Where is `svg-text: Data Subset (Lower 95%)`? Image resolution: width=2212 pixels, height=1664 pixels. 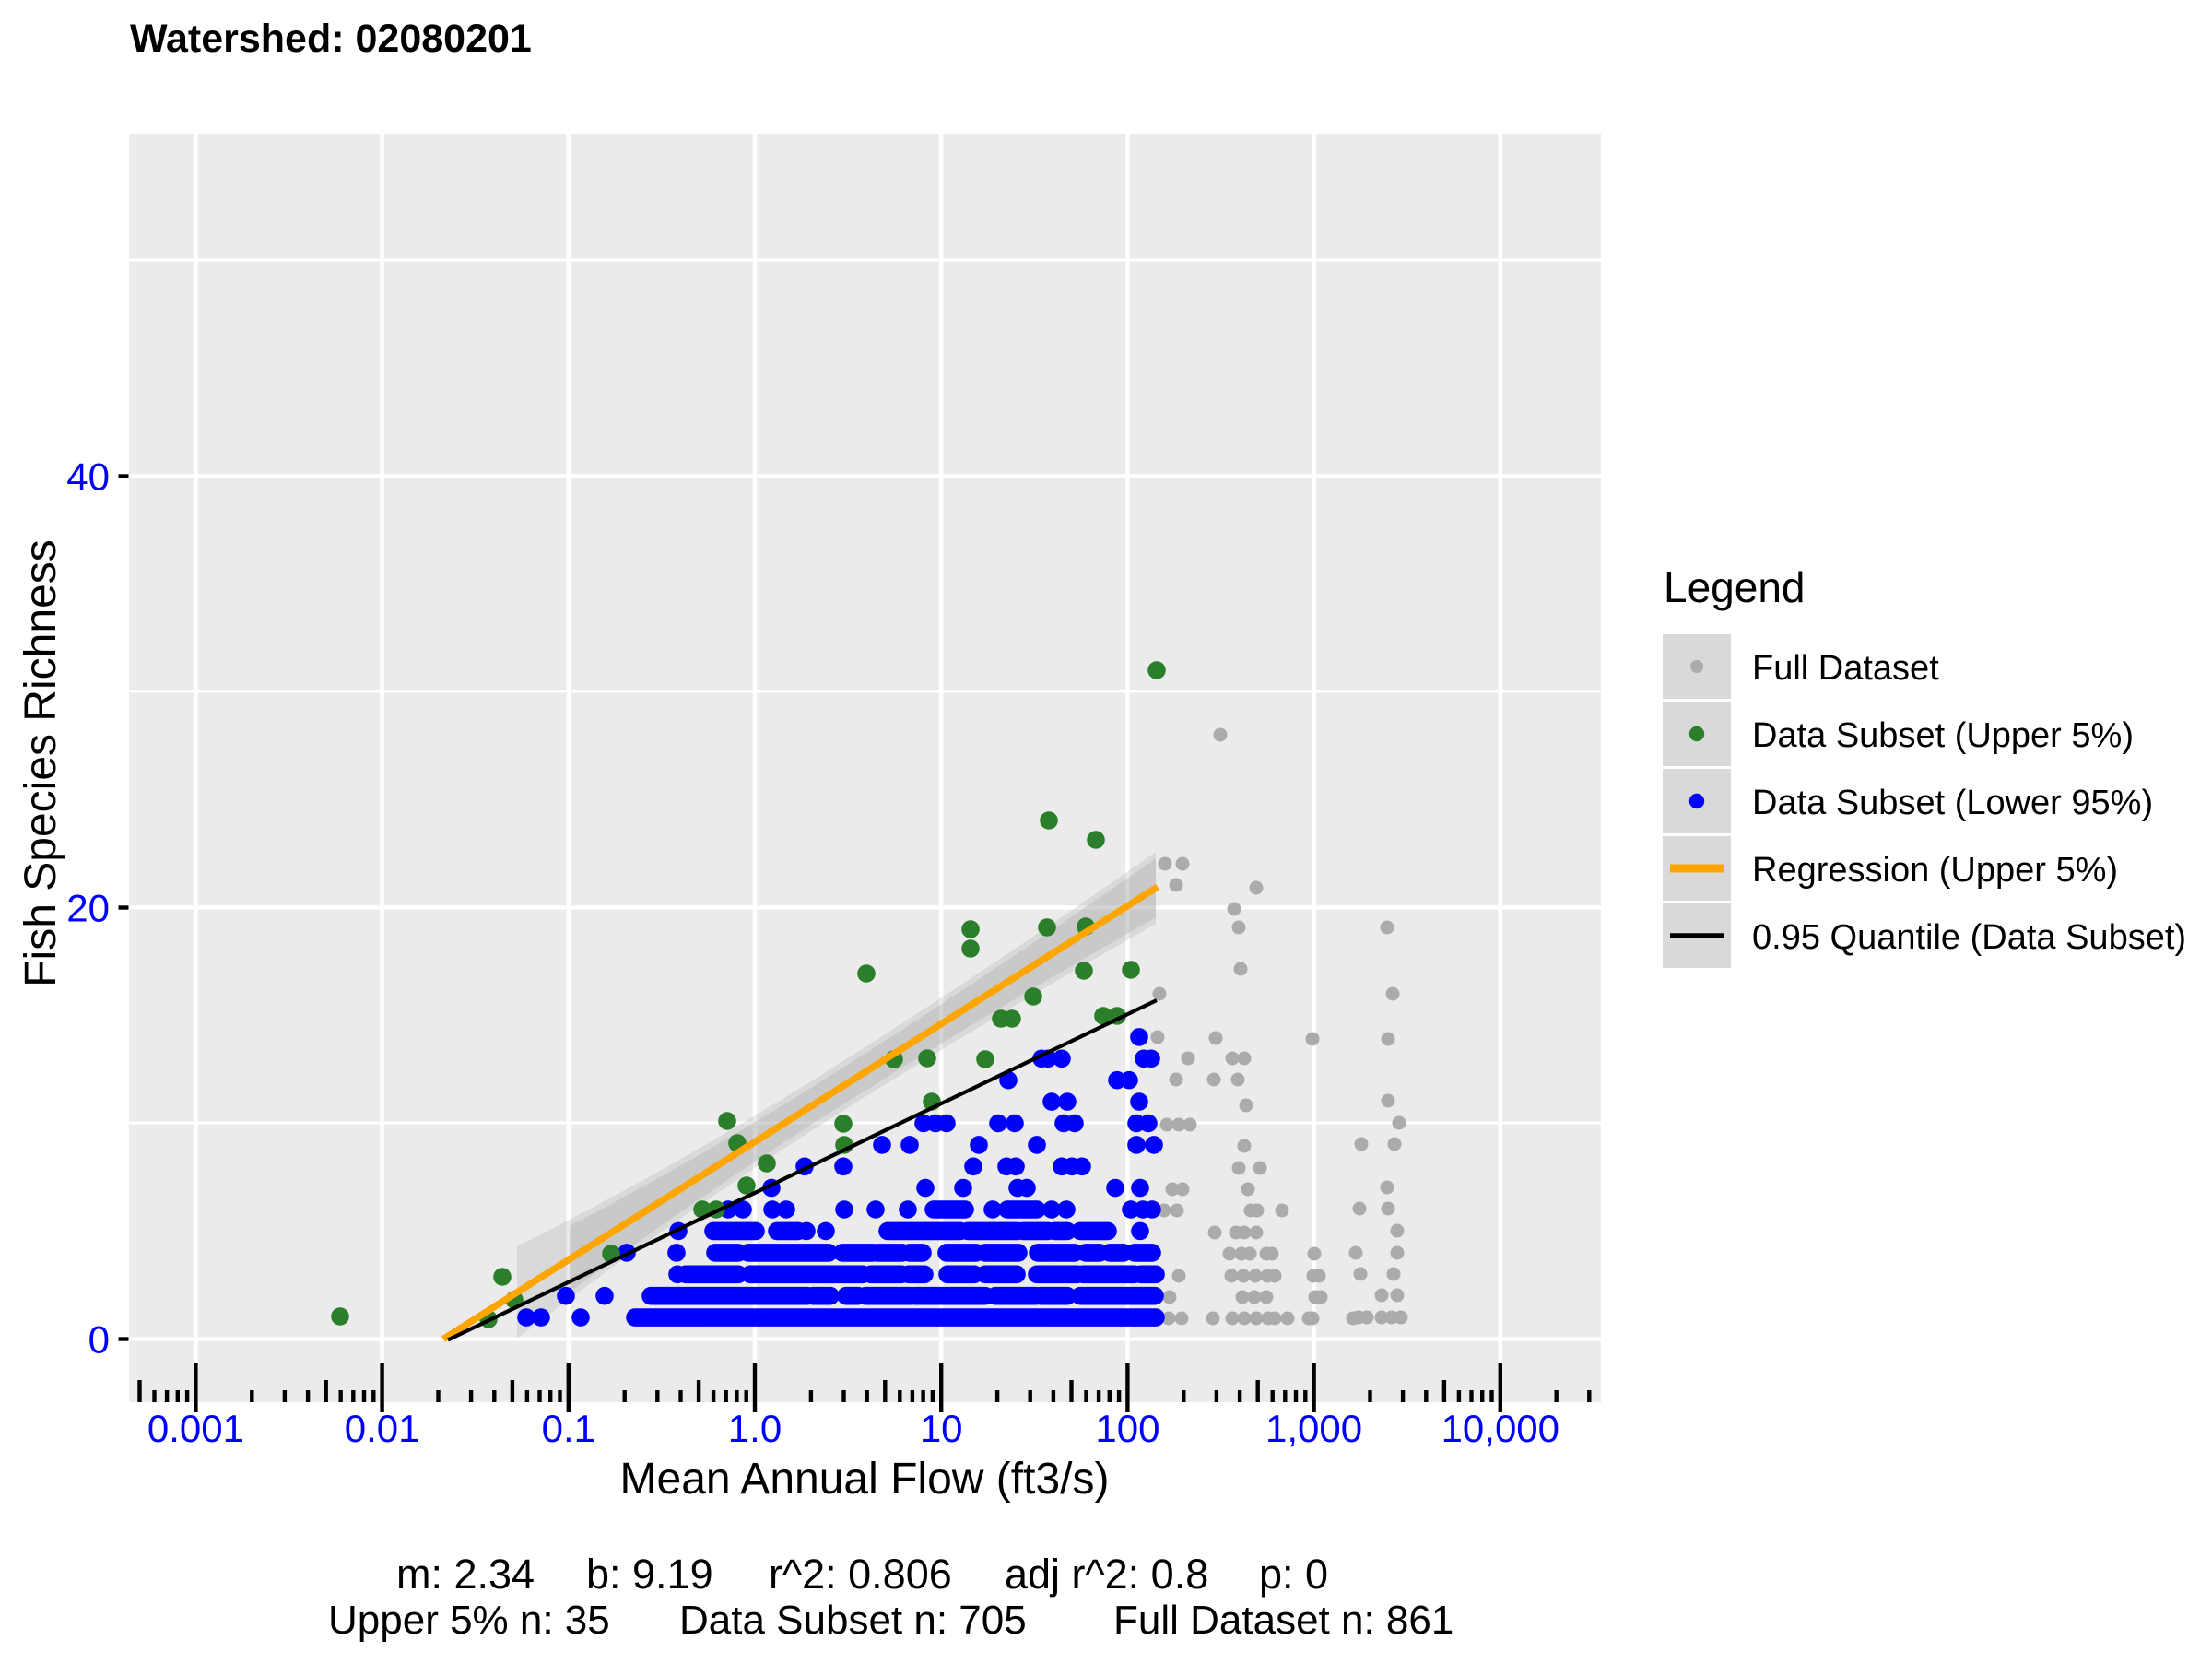
svg-text: Data Subset (Lower 95%) is located at coordinates (1952, 803).